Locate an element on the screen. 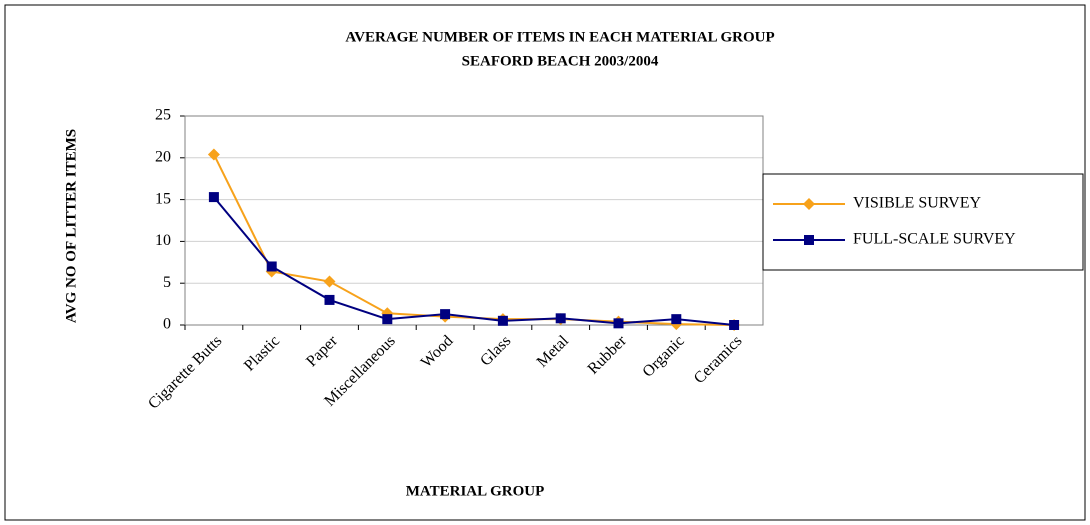 The width and height of the screenshot is (1090, 525). y-tick-label: 5 is located at coordinates (167, 282).